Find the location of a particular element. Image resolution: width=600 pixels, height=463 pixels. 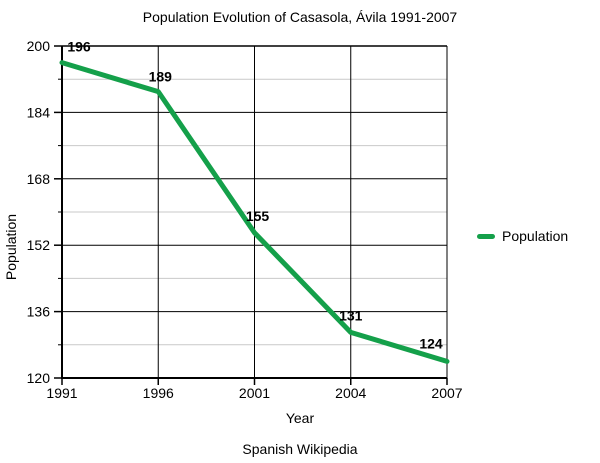

data-label: 155 is located at coordinates (258, 216).